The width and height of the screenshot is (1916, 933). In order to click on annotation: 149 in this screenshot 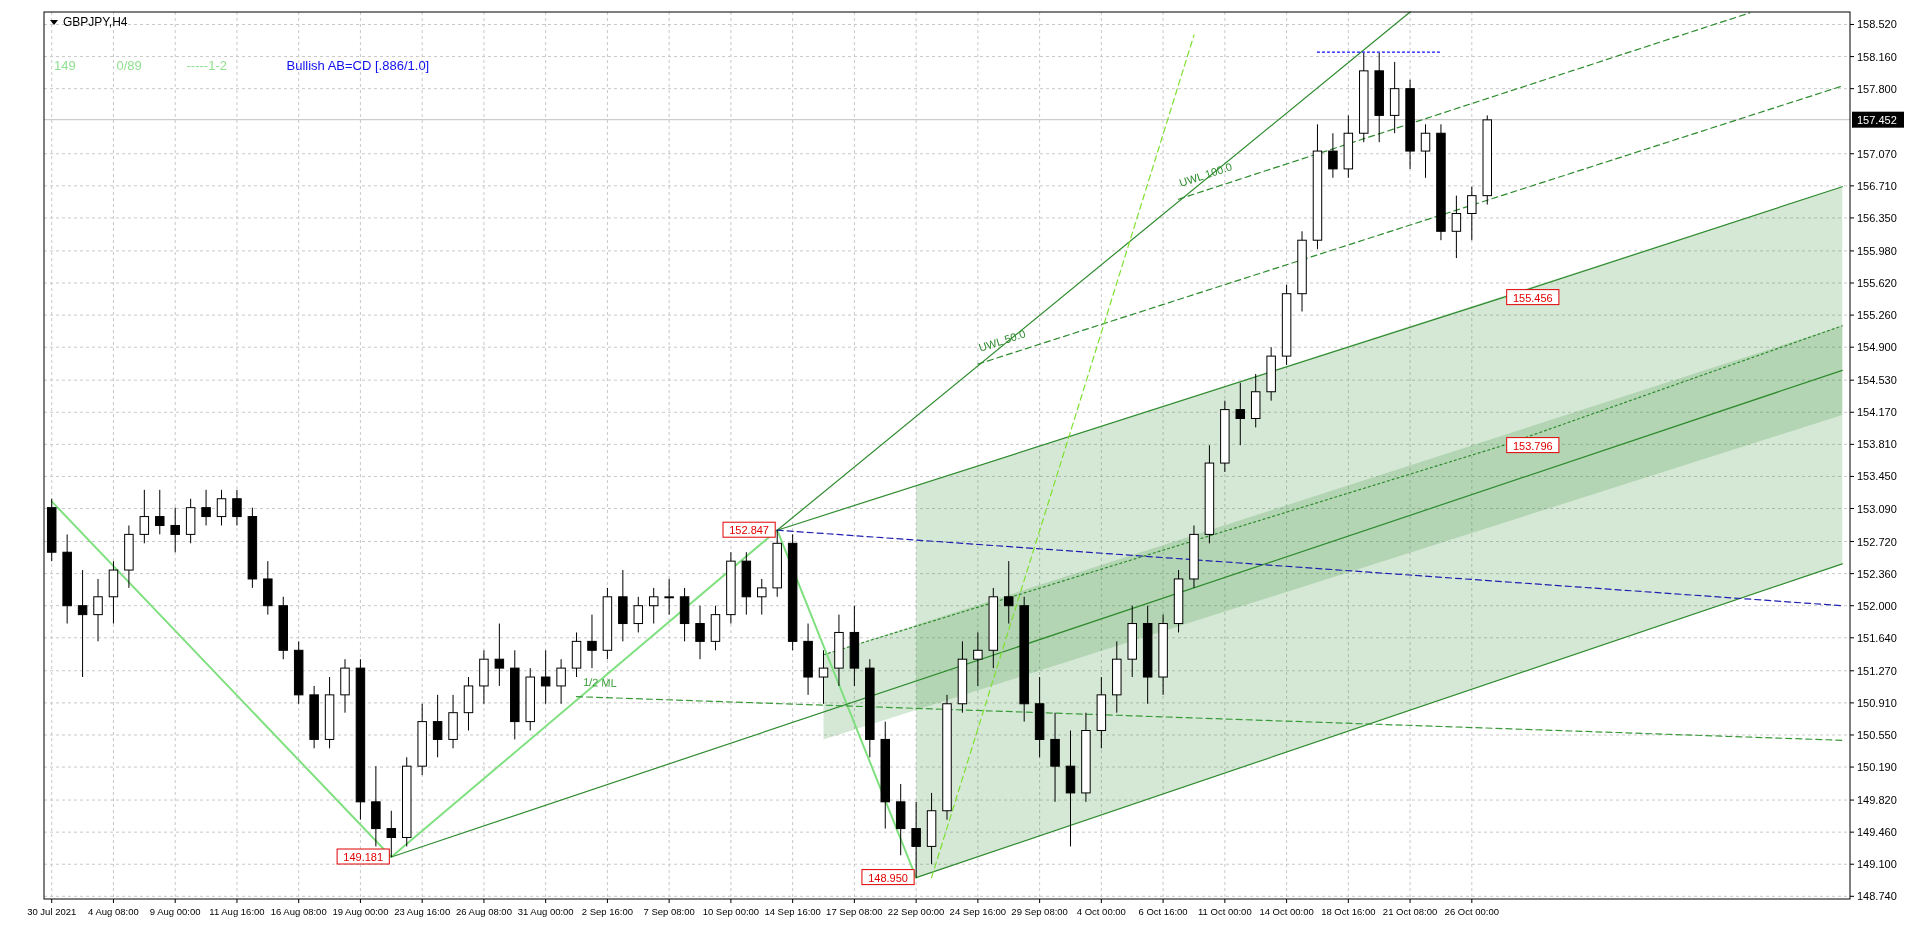, I will do `click(65, 65)`.